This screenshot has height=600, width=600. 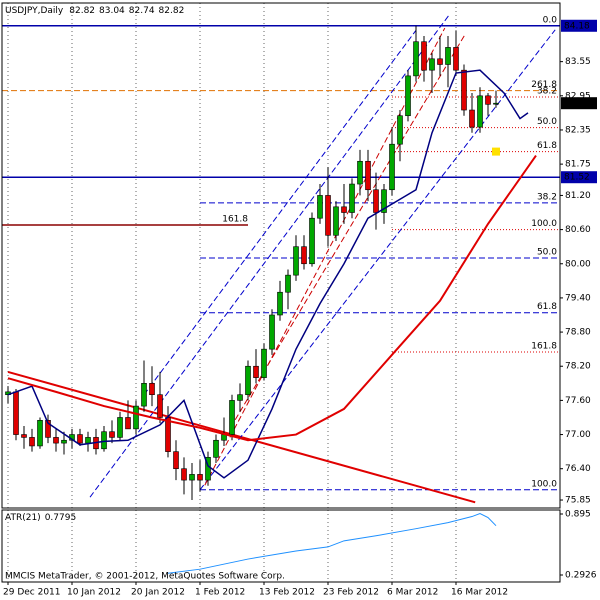 I want to click on symbol-title: USDJPY,Daily, so click(x=34, y=11).